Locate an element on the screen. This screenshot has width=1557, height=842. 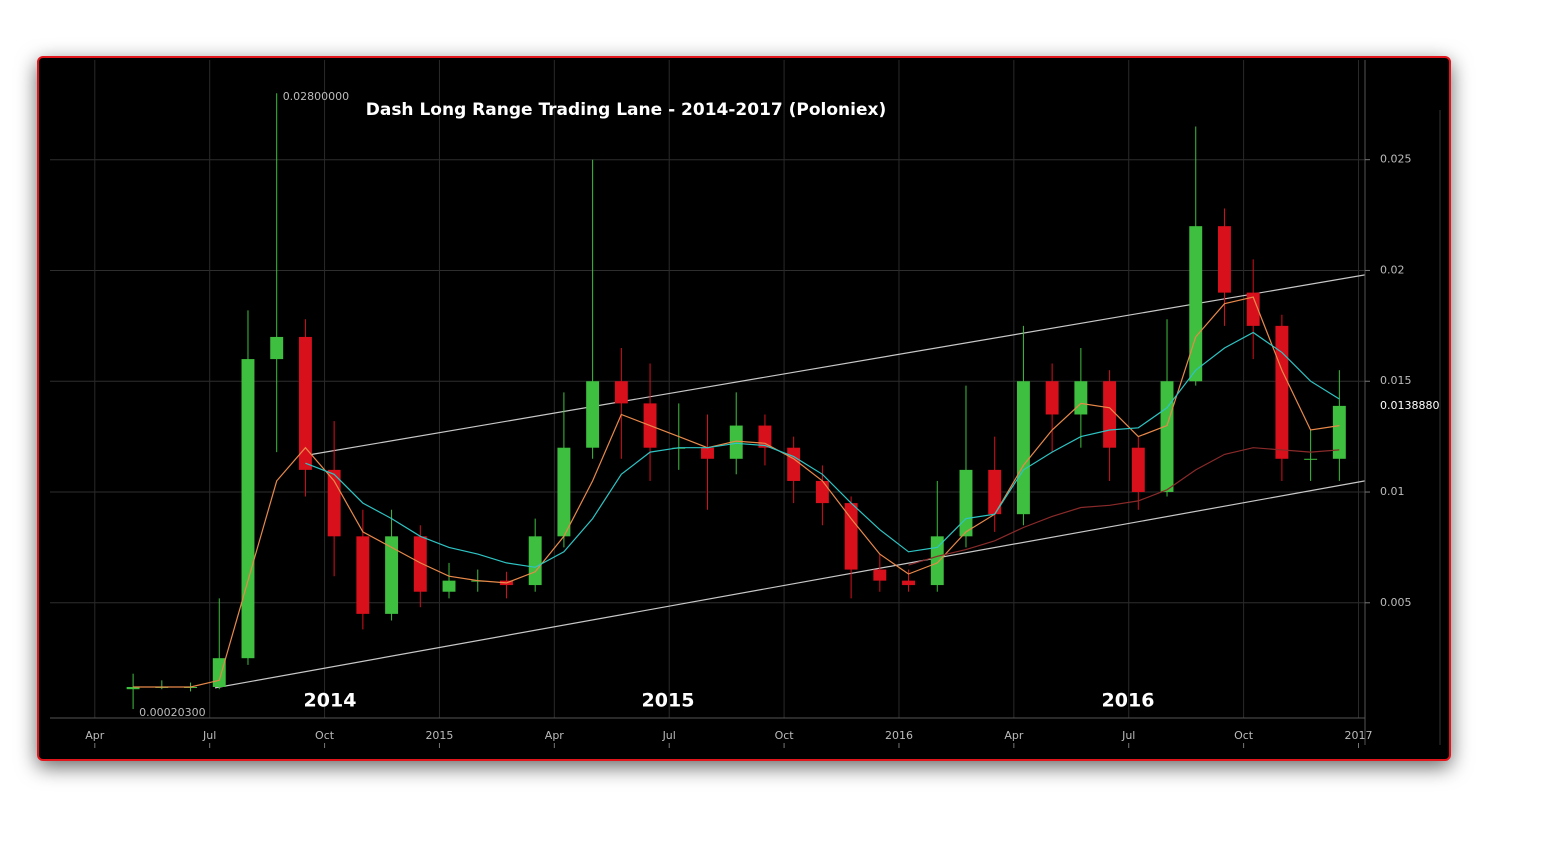
high-label: 0.02800000 is located at coordinates (316, 96).